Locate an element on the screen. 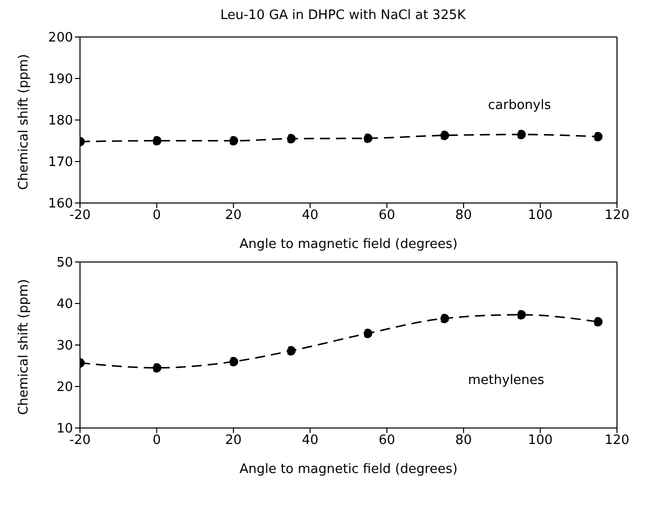  y-tick-label: 180 is located at coordinates (60, 121).